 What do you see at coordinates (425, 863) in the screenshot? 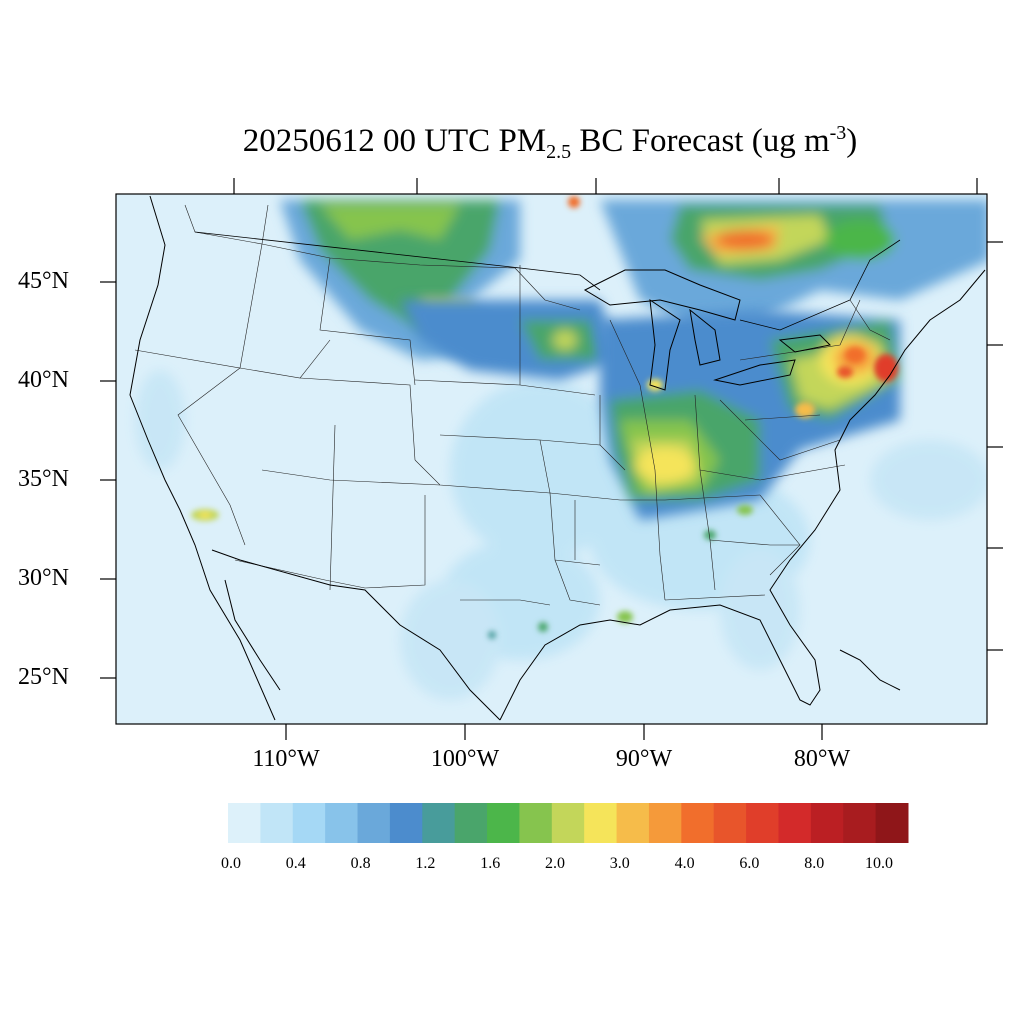
I see `colorbar-label: 1.2` at bounding box center [425, 863].